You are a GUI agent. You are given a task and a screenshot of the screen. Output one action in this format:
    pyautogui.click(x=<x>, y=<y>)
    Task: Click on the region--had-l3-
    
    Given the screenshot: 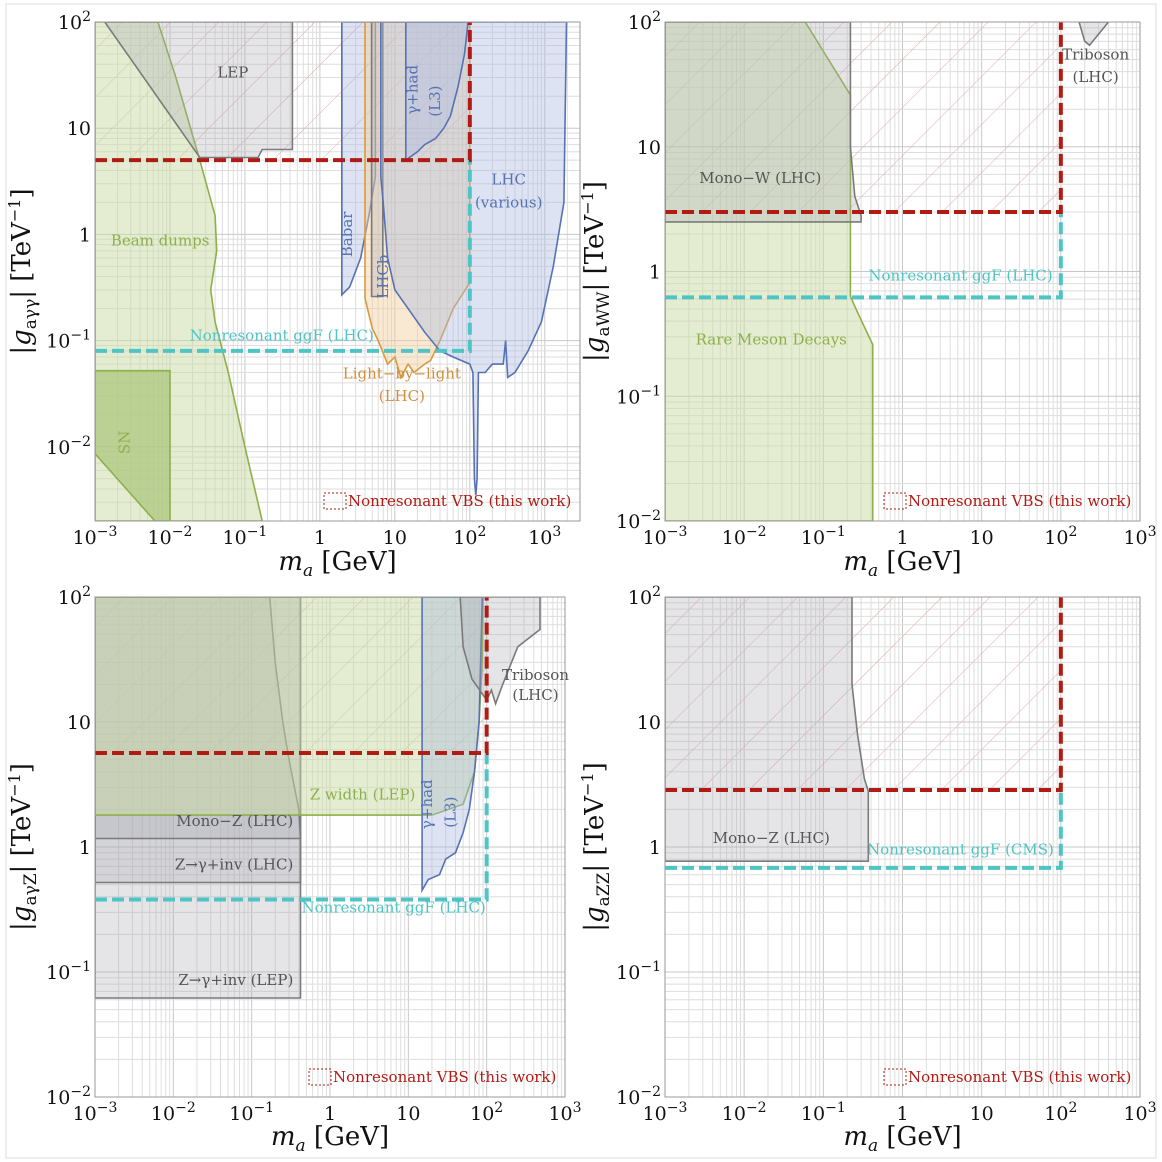 What is the action you would take?
    pyautogui.click(x=452, y=745)
    